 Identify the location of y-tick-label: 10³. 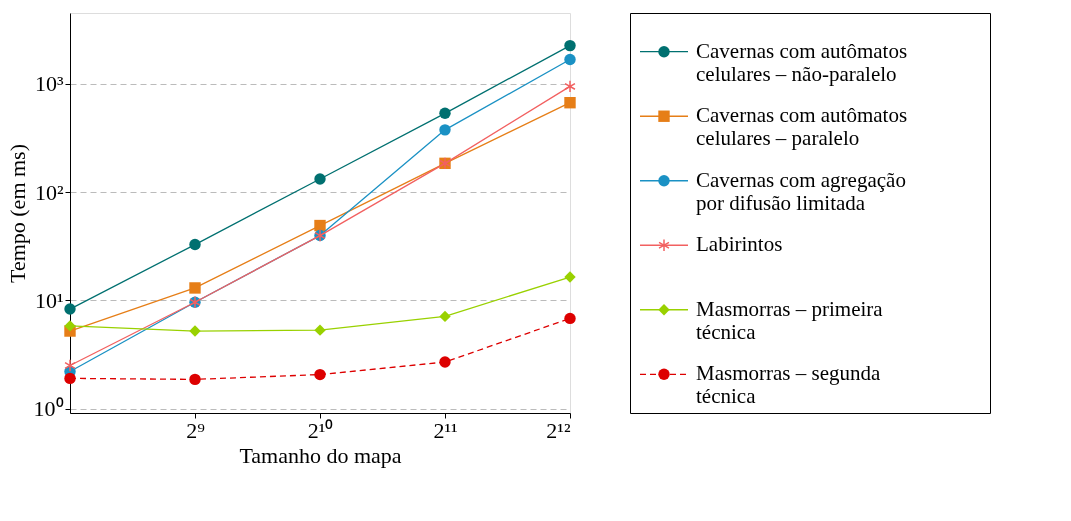
(49, 84).